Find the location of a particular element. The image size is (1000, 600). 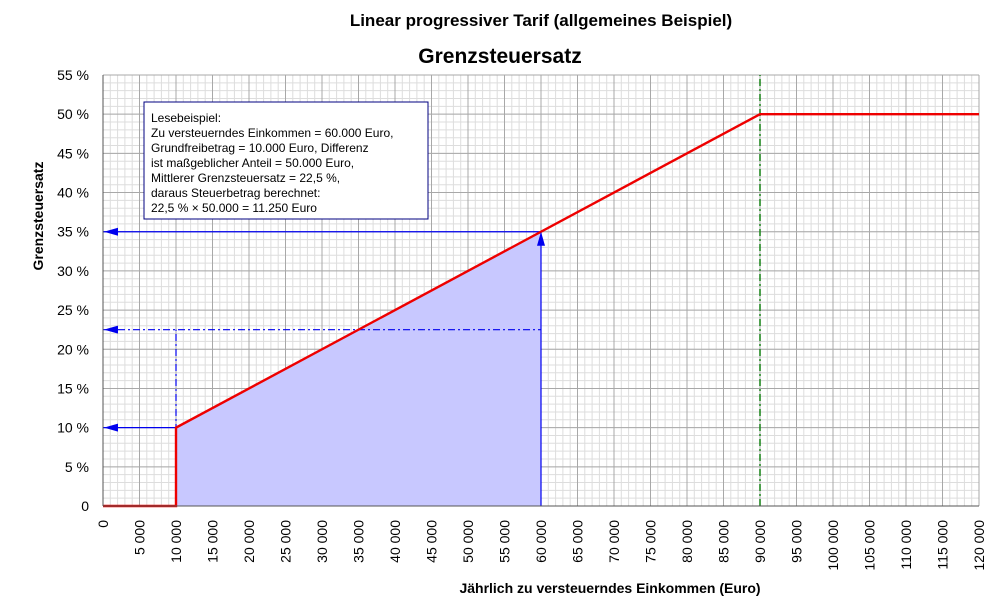

annotation-line: daraus Steuerbetrag berechnet: is located at coordinates (235, 193).